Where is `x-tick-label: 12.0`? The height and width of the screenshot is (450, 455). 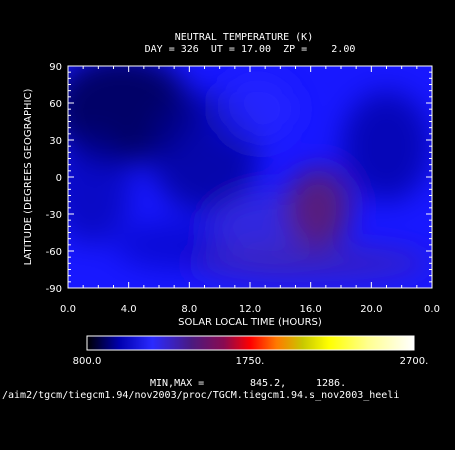 x-tick-label: 12.0 is located at coordinates (250, 309).